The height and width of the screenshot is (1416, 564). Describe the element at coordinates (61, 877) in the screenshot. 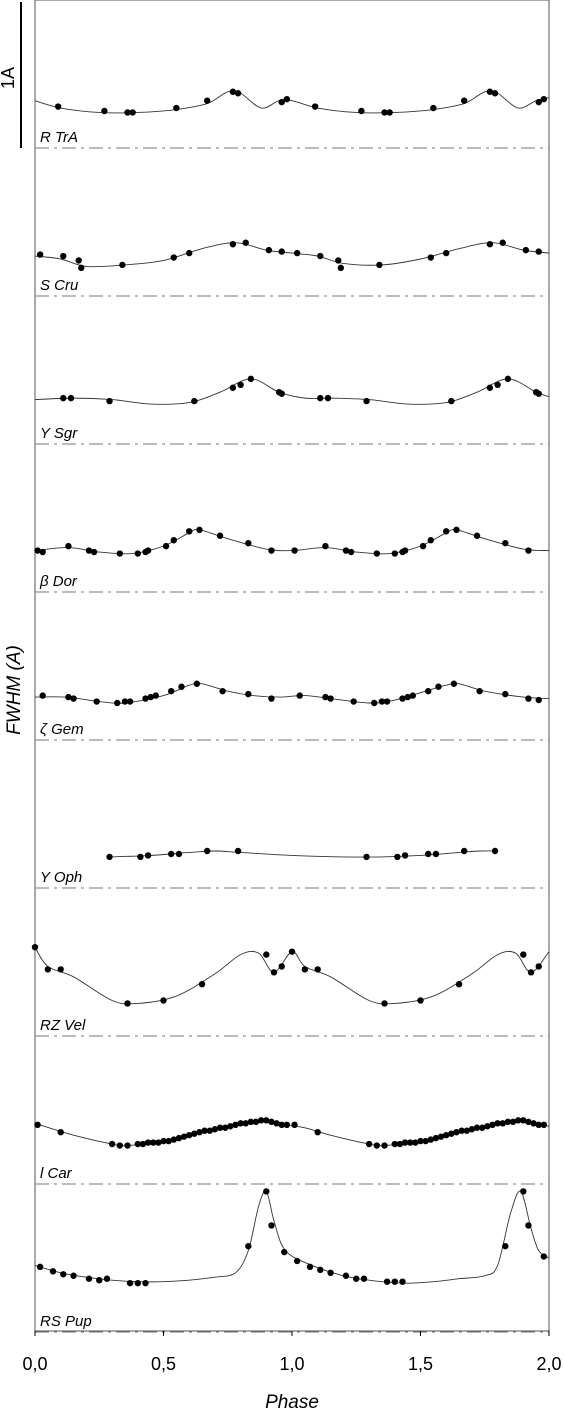

I see `star-label: Y Oph` at that location.